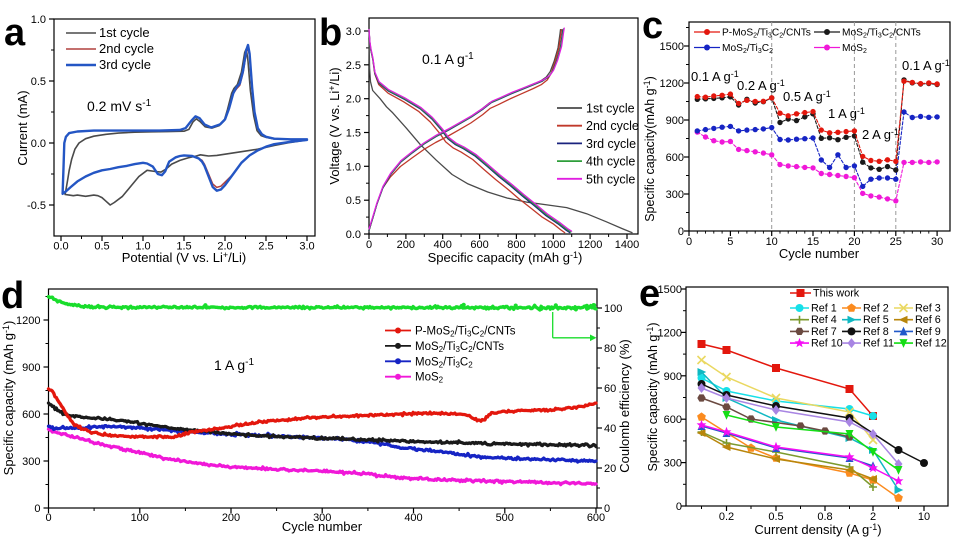 The height and width of the screenshot is (551, 959). I want to click on svg-text: Ref 8, so click(876, 332).